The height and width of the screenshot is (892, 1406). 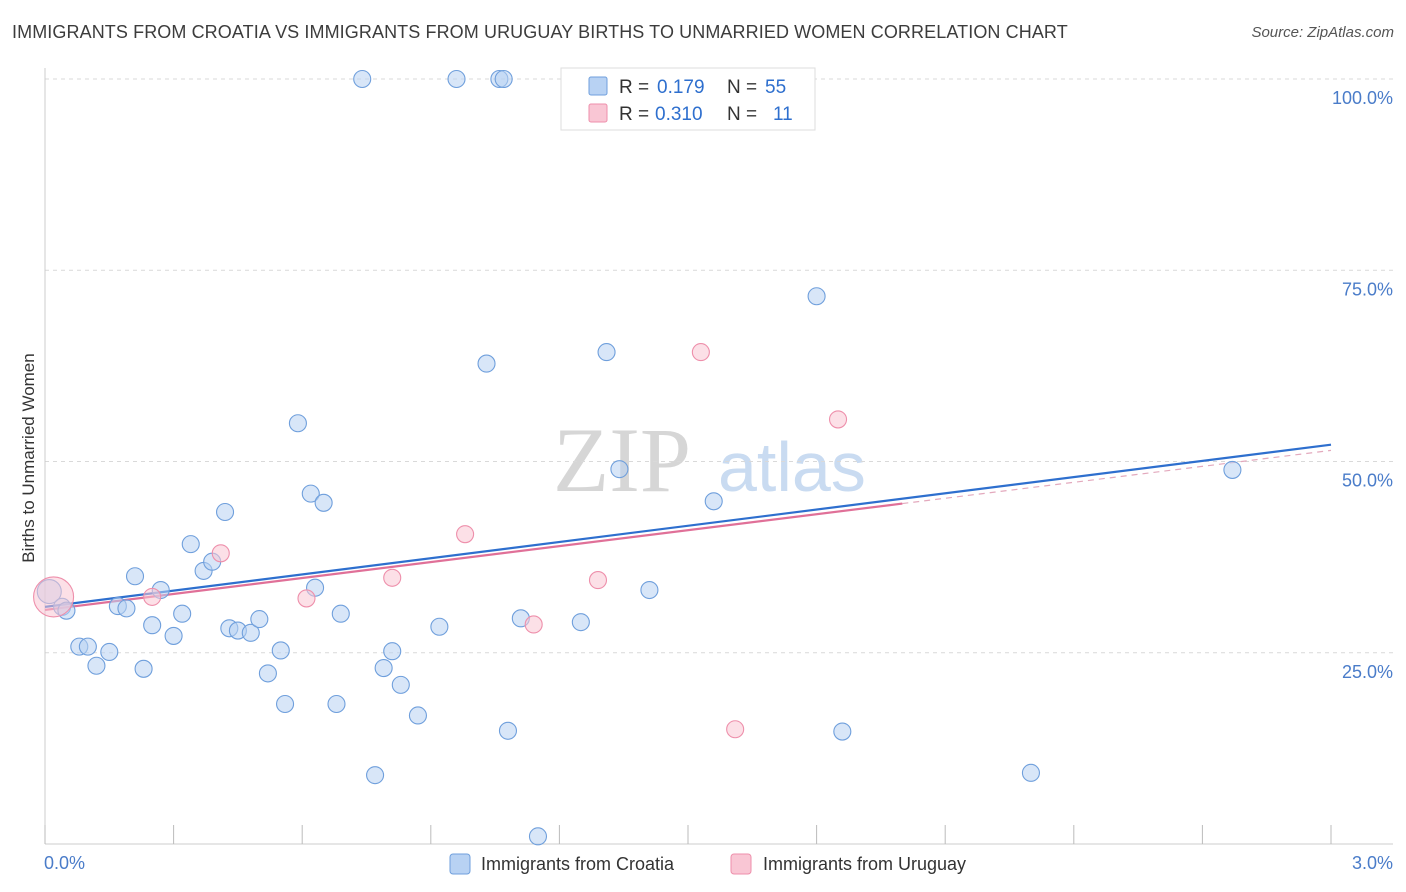 I want to click on legend-r-label-uruguay: R =, so click(x=634, y=114).